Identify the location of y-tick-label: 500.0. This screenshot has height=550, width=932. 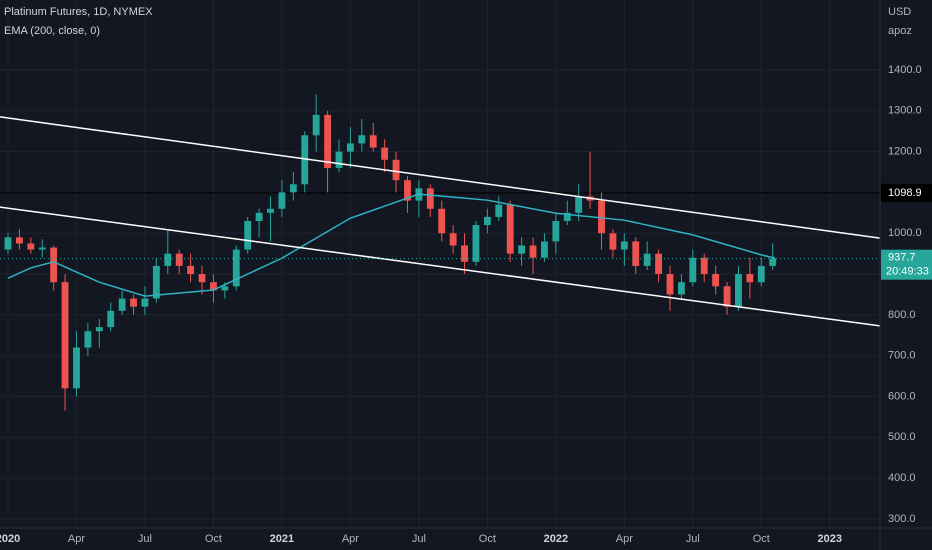
(902, 437).